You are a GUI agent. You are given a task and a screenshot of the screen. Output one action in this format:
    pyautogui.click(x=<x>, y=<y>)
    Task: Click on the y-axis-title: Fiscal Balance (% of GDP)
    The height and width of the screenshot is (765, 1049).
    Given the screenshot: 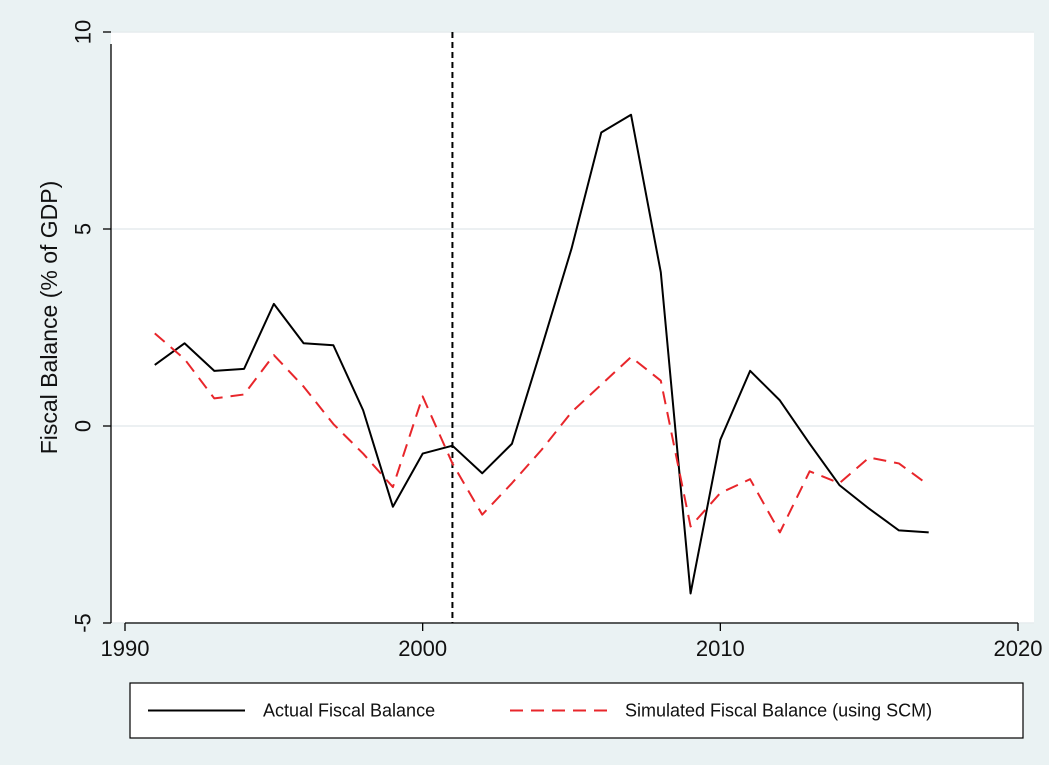 What is the action you would take?
    pyautogui.click(x=49, y=318)
    